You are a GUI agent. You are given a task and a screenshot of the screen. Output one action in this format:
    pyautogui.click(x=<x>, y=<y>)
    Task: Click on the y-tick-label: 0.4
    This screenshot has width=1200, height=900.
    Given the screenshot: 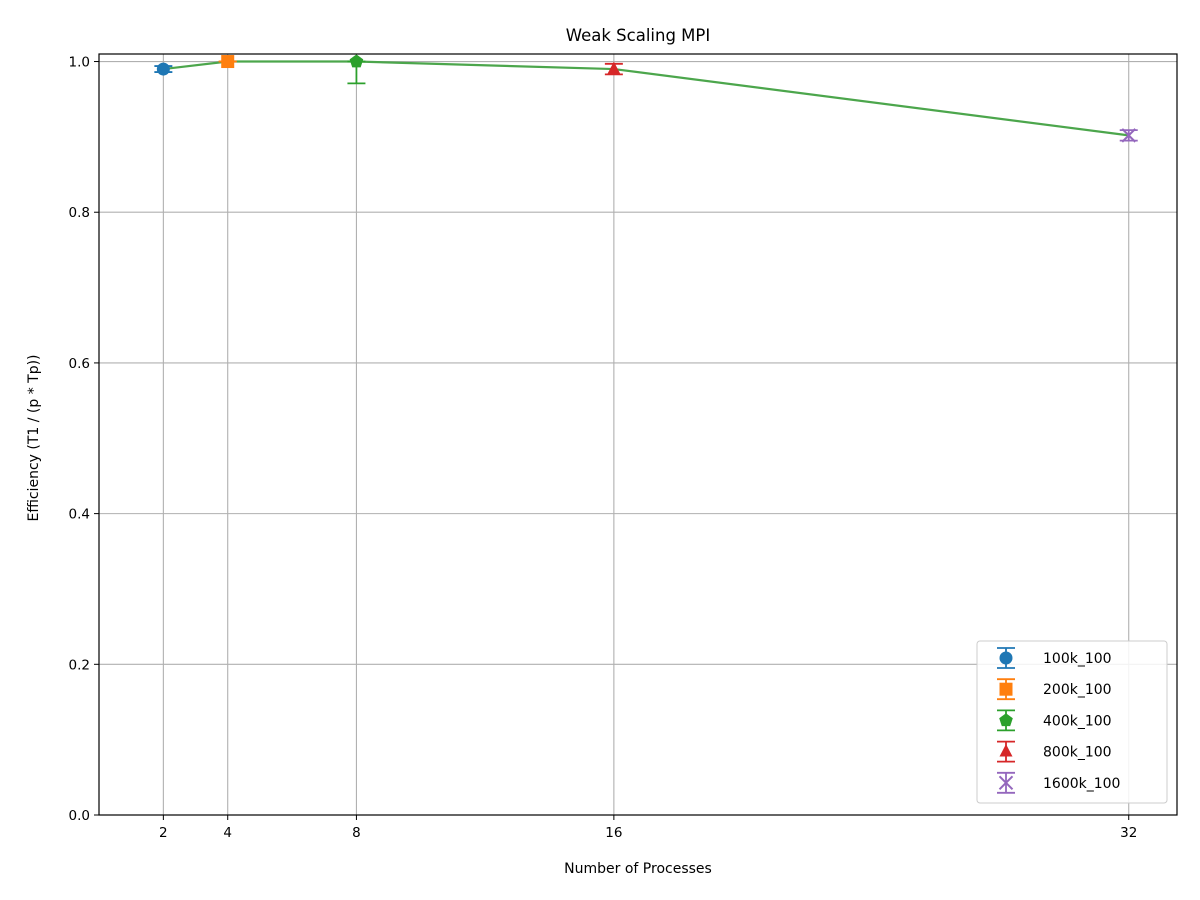 What is the action you would take?
    pyautogui.click(x=79, y=515)
    